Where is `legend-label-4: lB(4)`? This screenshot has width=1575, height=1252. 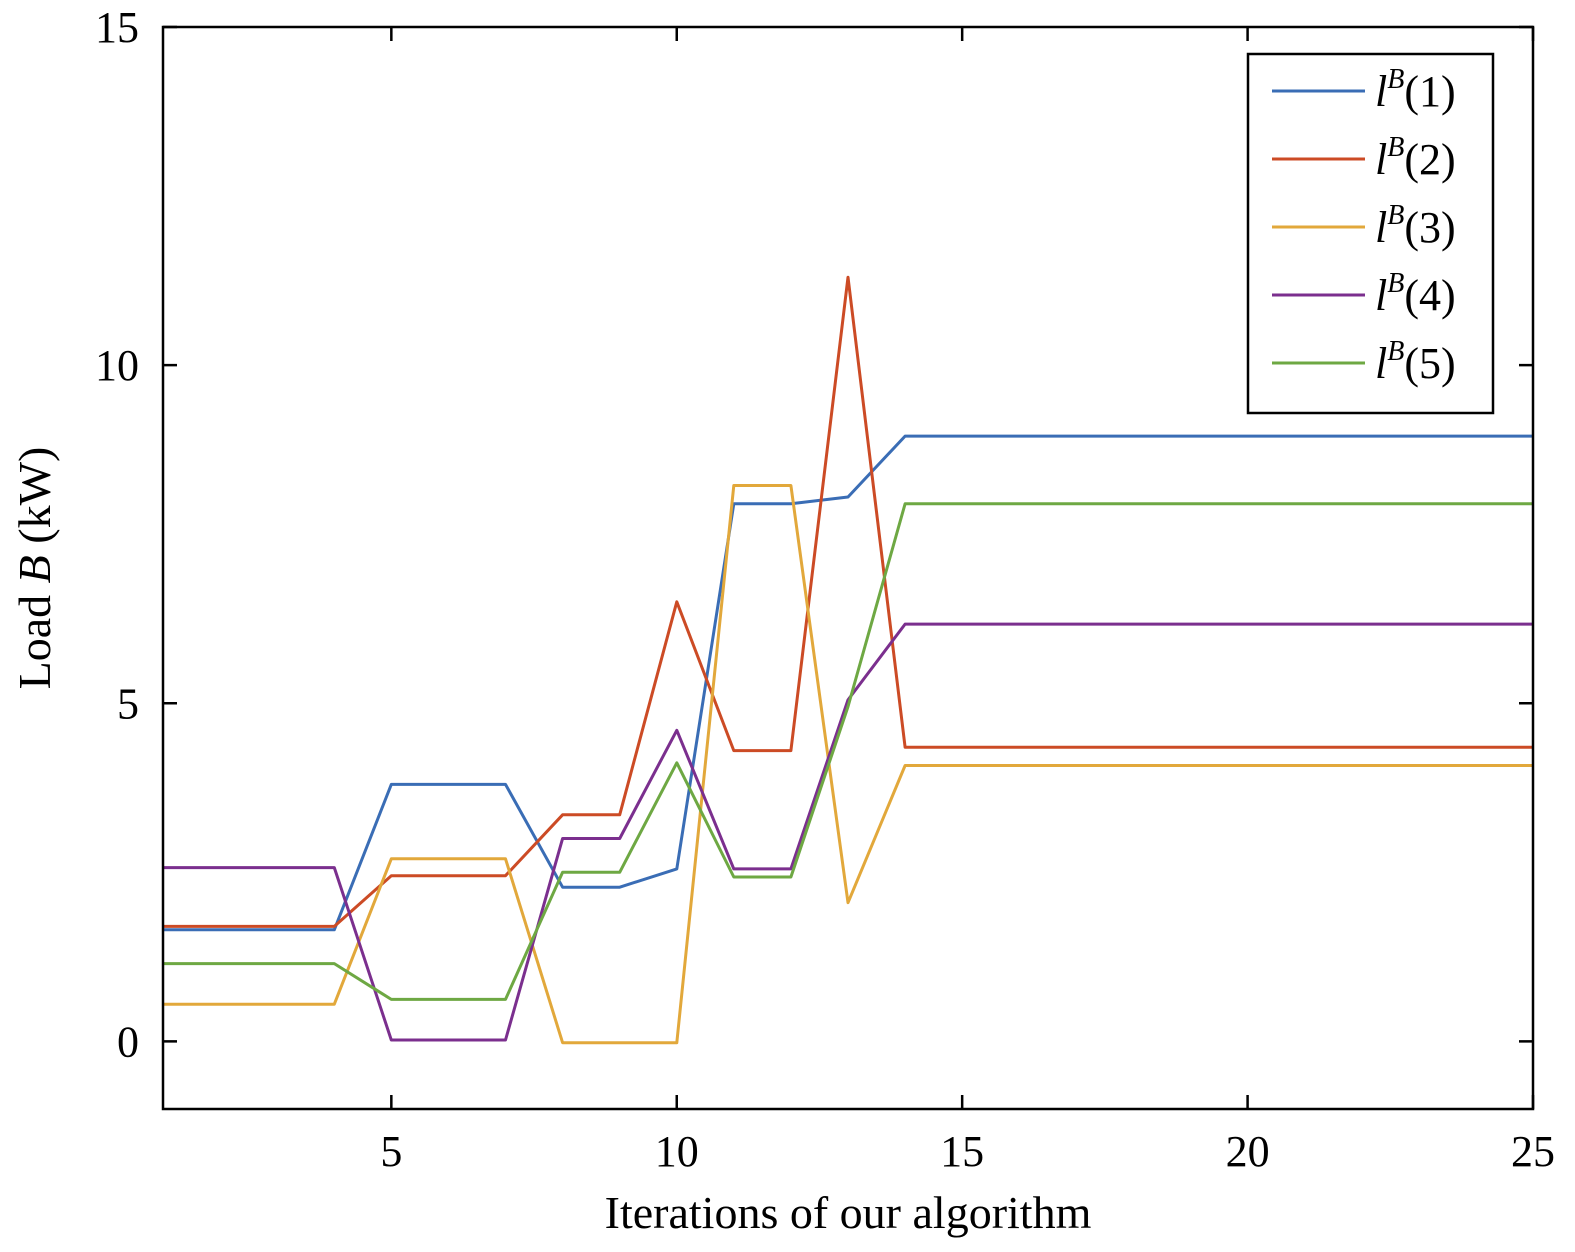 legend-label-4: lB(4) is located at coordinates (1415, 294).